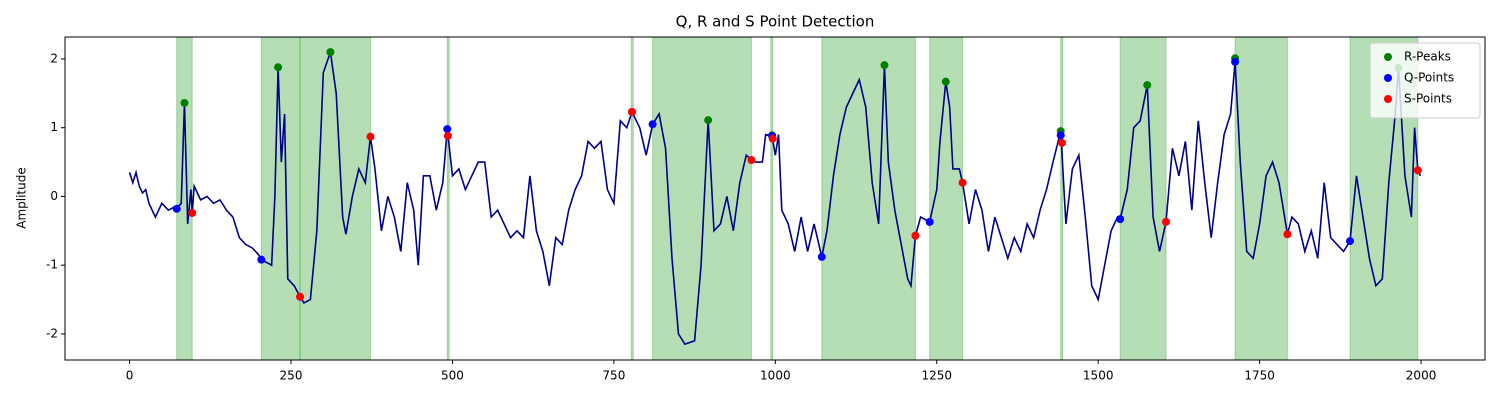 The width and height of the screenshot is (1500, 404). Describe the element at coordinates (1427, 57) in the screenshot. I see `legend-label: R-Peaks` at that location.